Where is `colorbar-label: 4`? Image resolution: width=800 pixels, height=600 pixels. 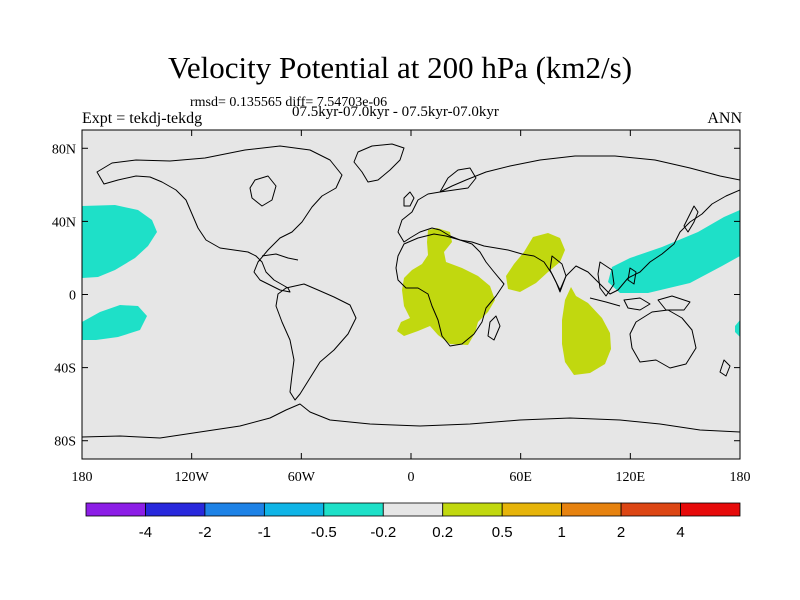 colorbar-label: 4 is located at coordinates (680, 532).